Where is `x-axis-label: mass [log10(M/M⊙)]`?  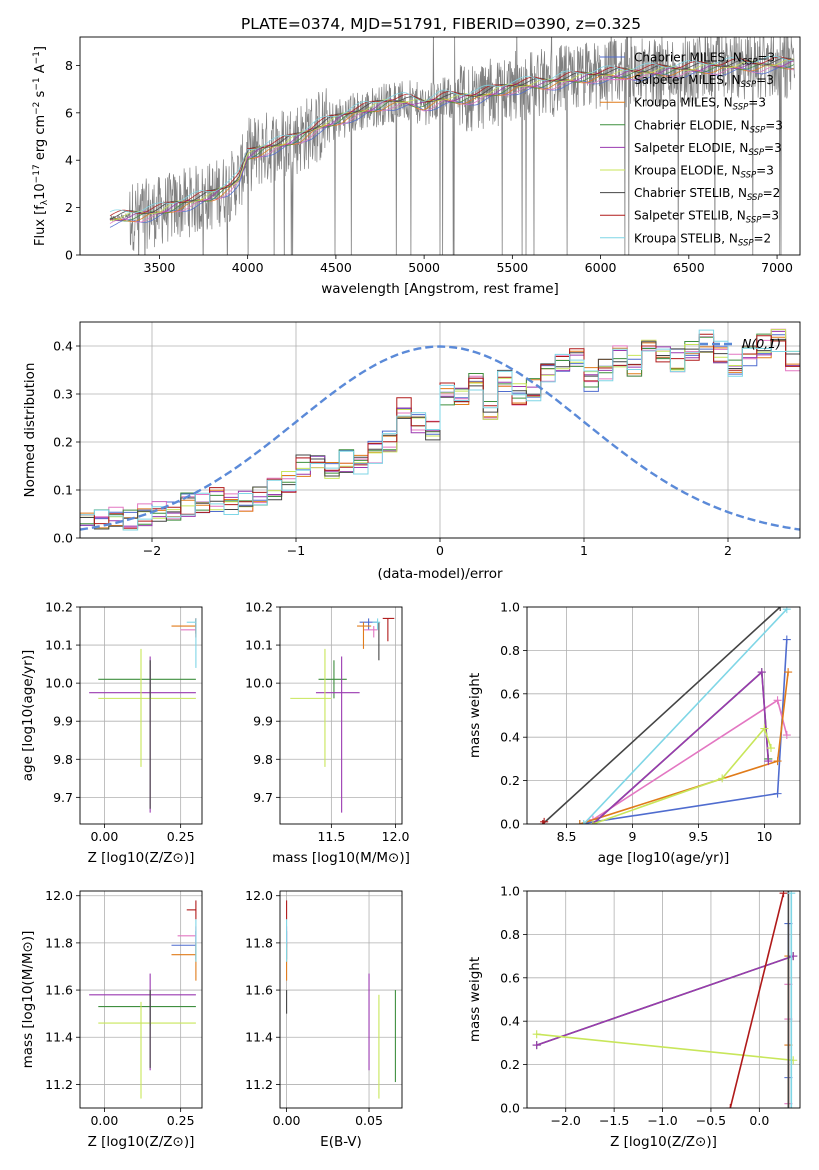
x-axis-label: mass [log10(M/M⊙)] is located at coordinates (341, 858).